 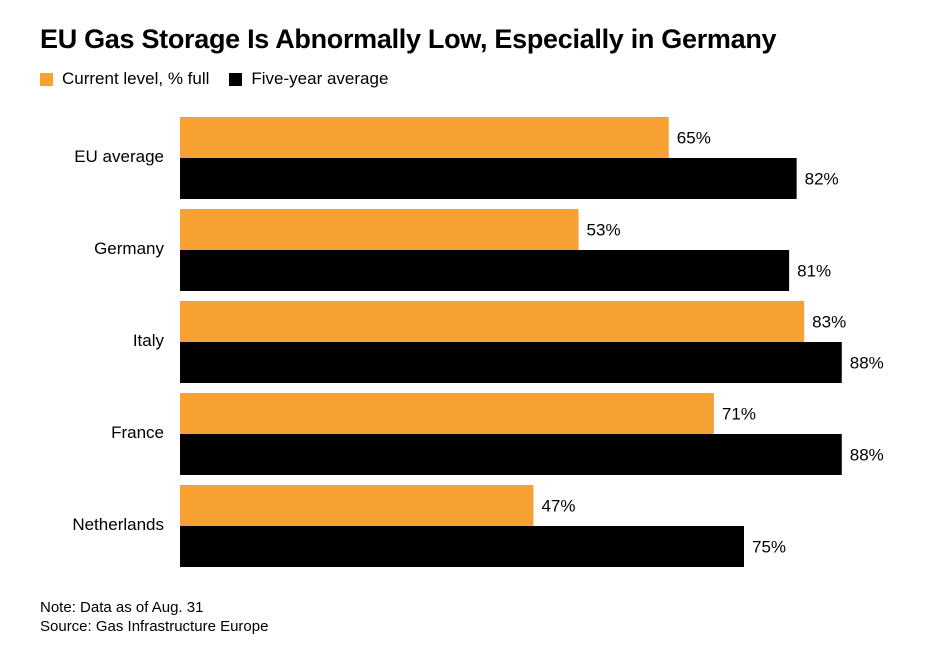 I want to click on category-label: Netherlands, so click(x=118, y=524).